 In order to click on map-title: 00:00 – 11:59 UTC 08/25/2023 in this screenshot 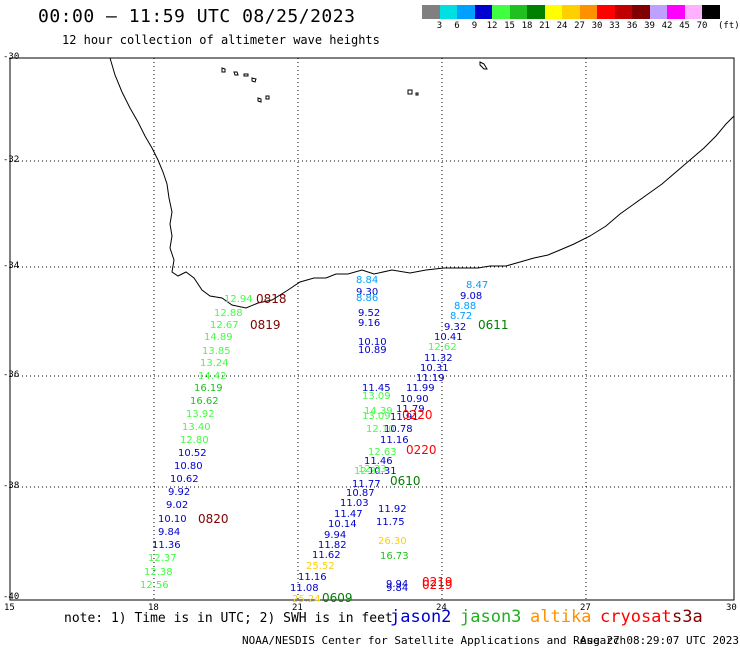, I will do `click(197, 16)`.